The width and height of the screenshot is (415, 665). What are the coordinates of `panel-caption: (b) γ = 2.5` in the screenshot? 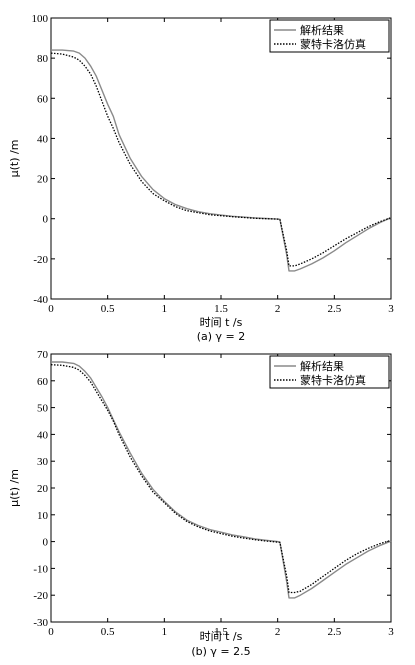 It's located at (220, 651).